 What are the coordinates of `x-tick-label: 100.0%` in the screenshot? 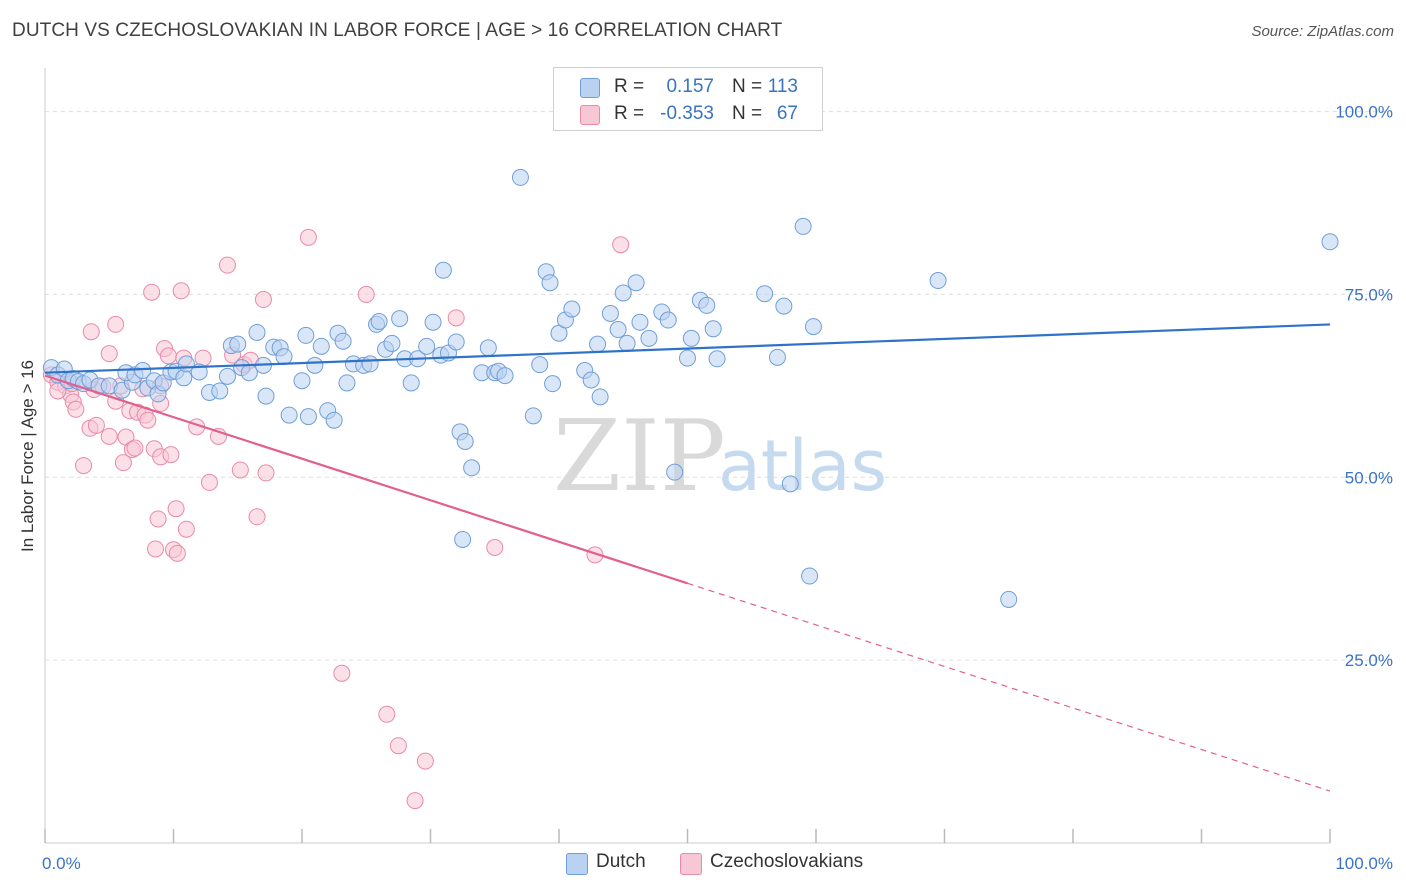 It's located at (1364, 863).